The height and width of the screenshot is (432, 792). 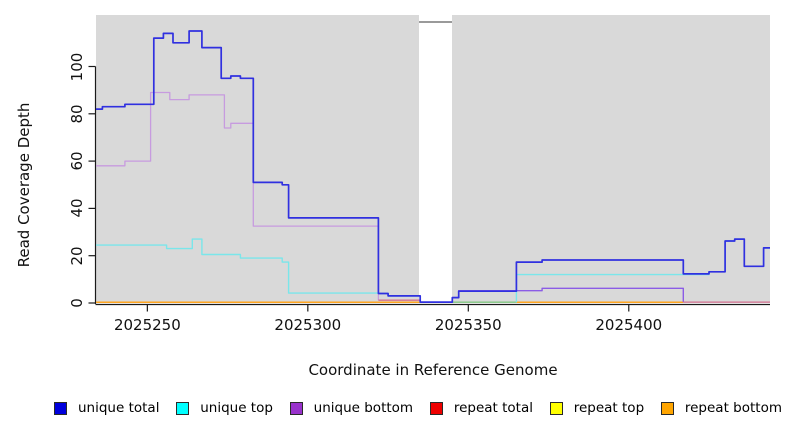 What do you see at coordinates (77, 66) in the screenshot?
I see `y-tick-label: 100` at bounding box center [77, 66].